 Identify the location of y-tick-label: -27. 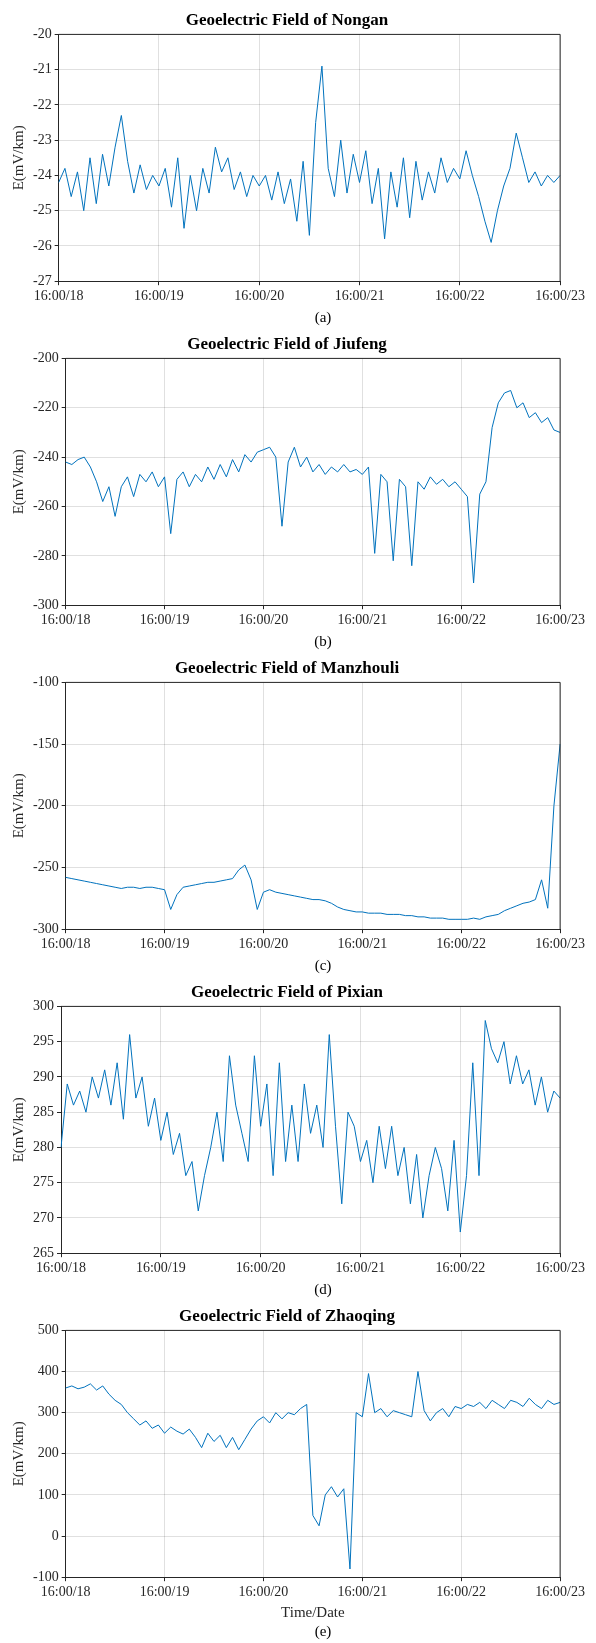
(42, 280).